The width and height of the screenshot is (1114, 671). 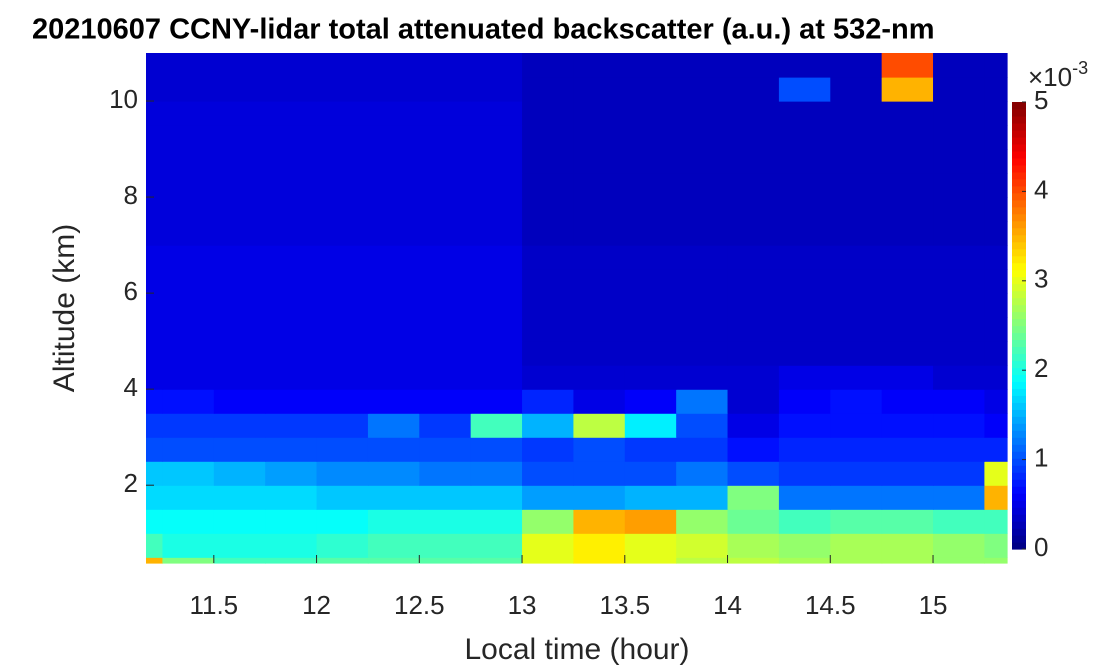 What do you see at coordinates (64, 308) in the screenshot?
I see `y-axis-label: Altitude (km)` at bounding box center [64, 308].